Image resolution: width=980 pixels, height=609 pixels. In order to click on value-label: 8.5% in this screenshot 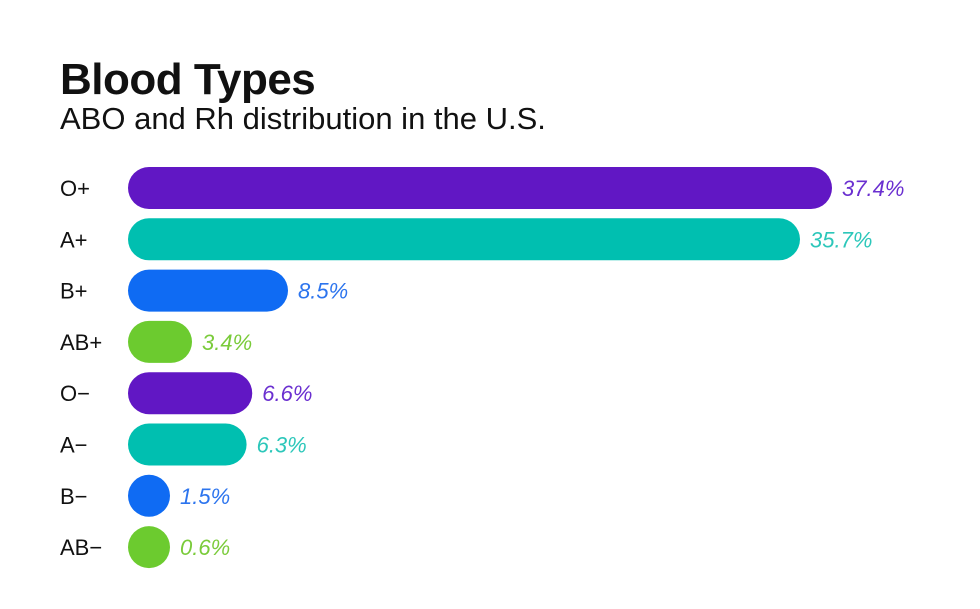, I will do `click(323, 291)`.